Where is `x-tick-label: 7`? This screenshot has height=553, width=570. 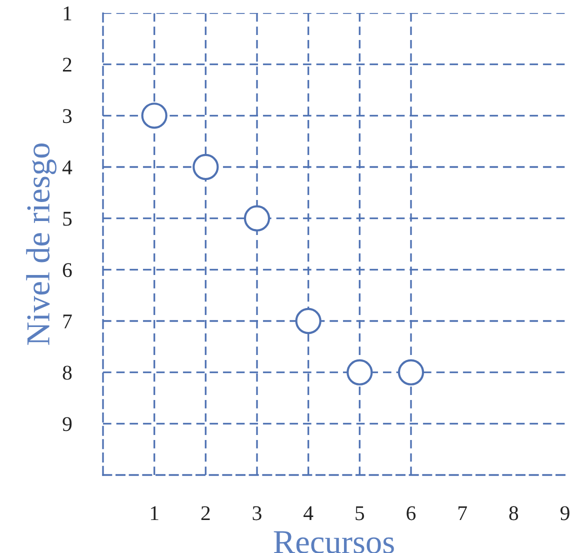 x-tick-label: 7 is located at coordinates (462, 513).